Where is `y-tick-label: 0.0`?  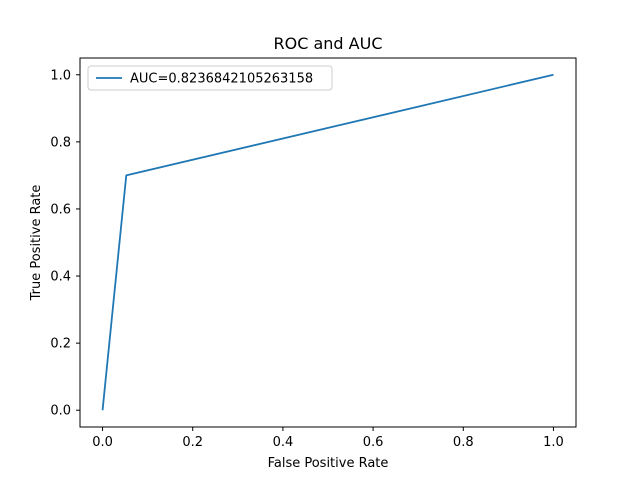
y-tick-label: 0.0 is located at coordinates (60, 411).